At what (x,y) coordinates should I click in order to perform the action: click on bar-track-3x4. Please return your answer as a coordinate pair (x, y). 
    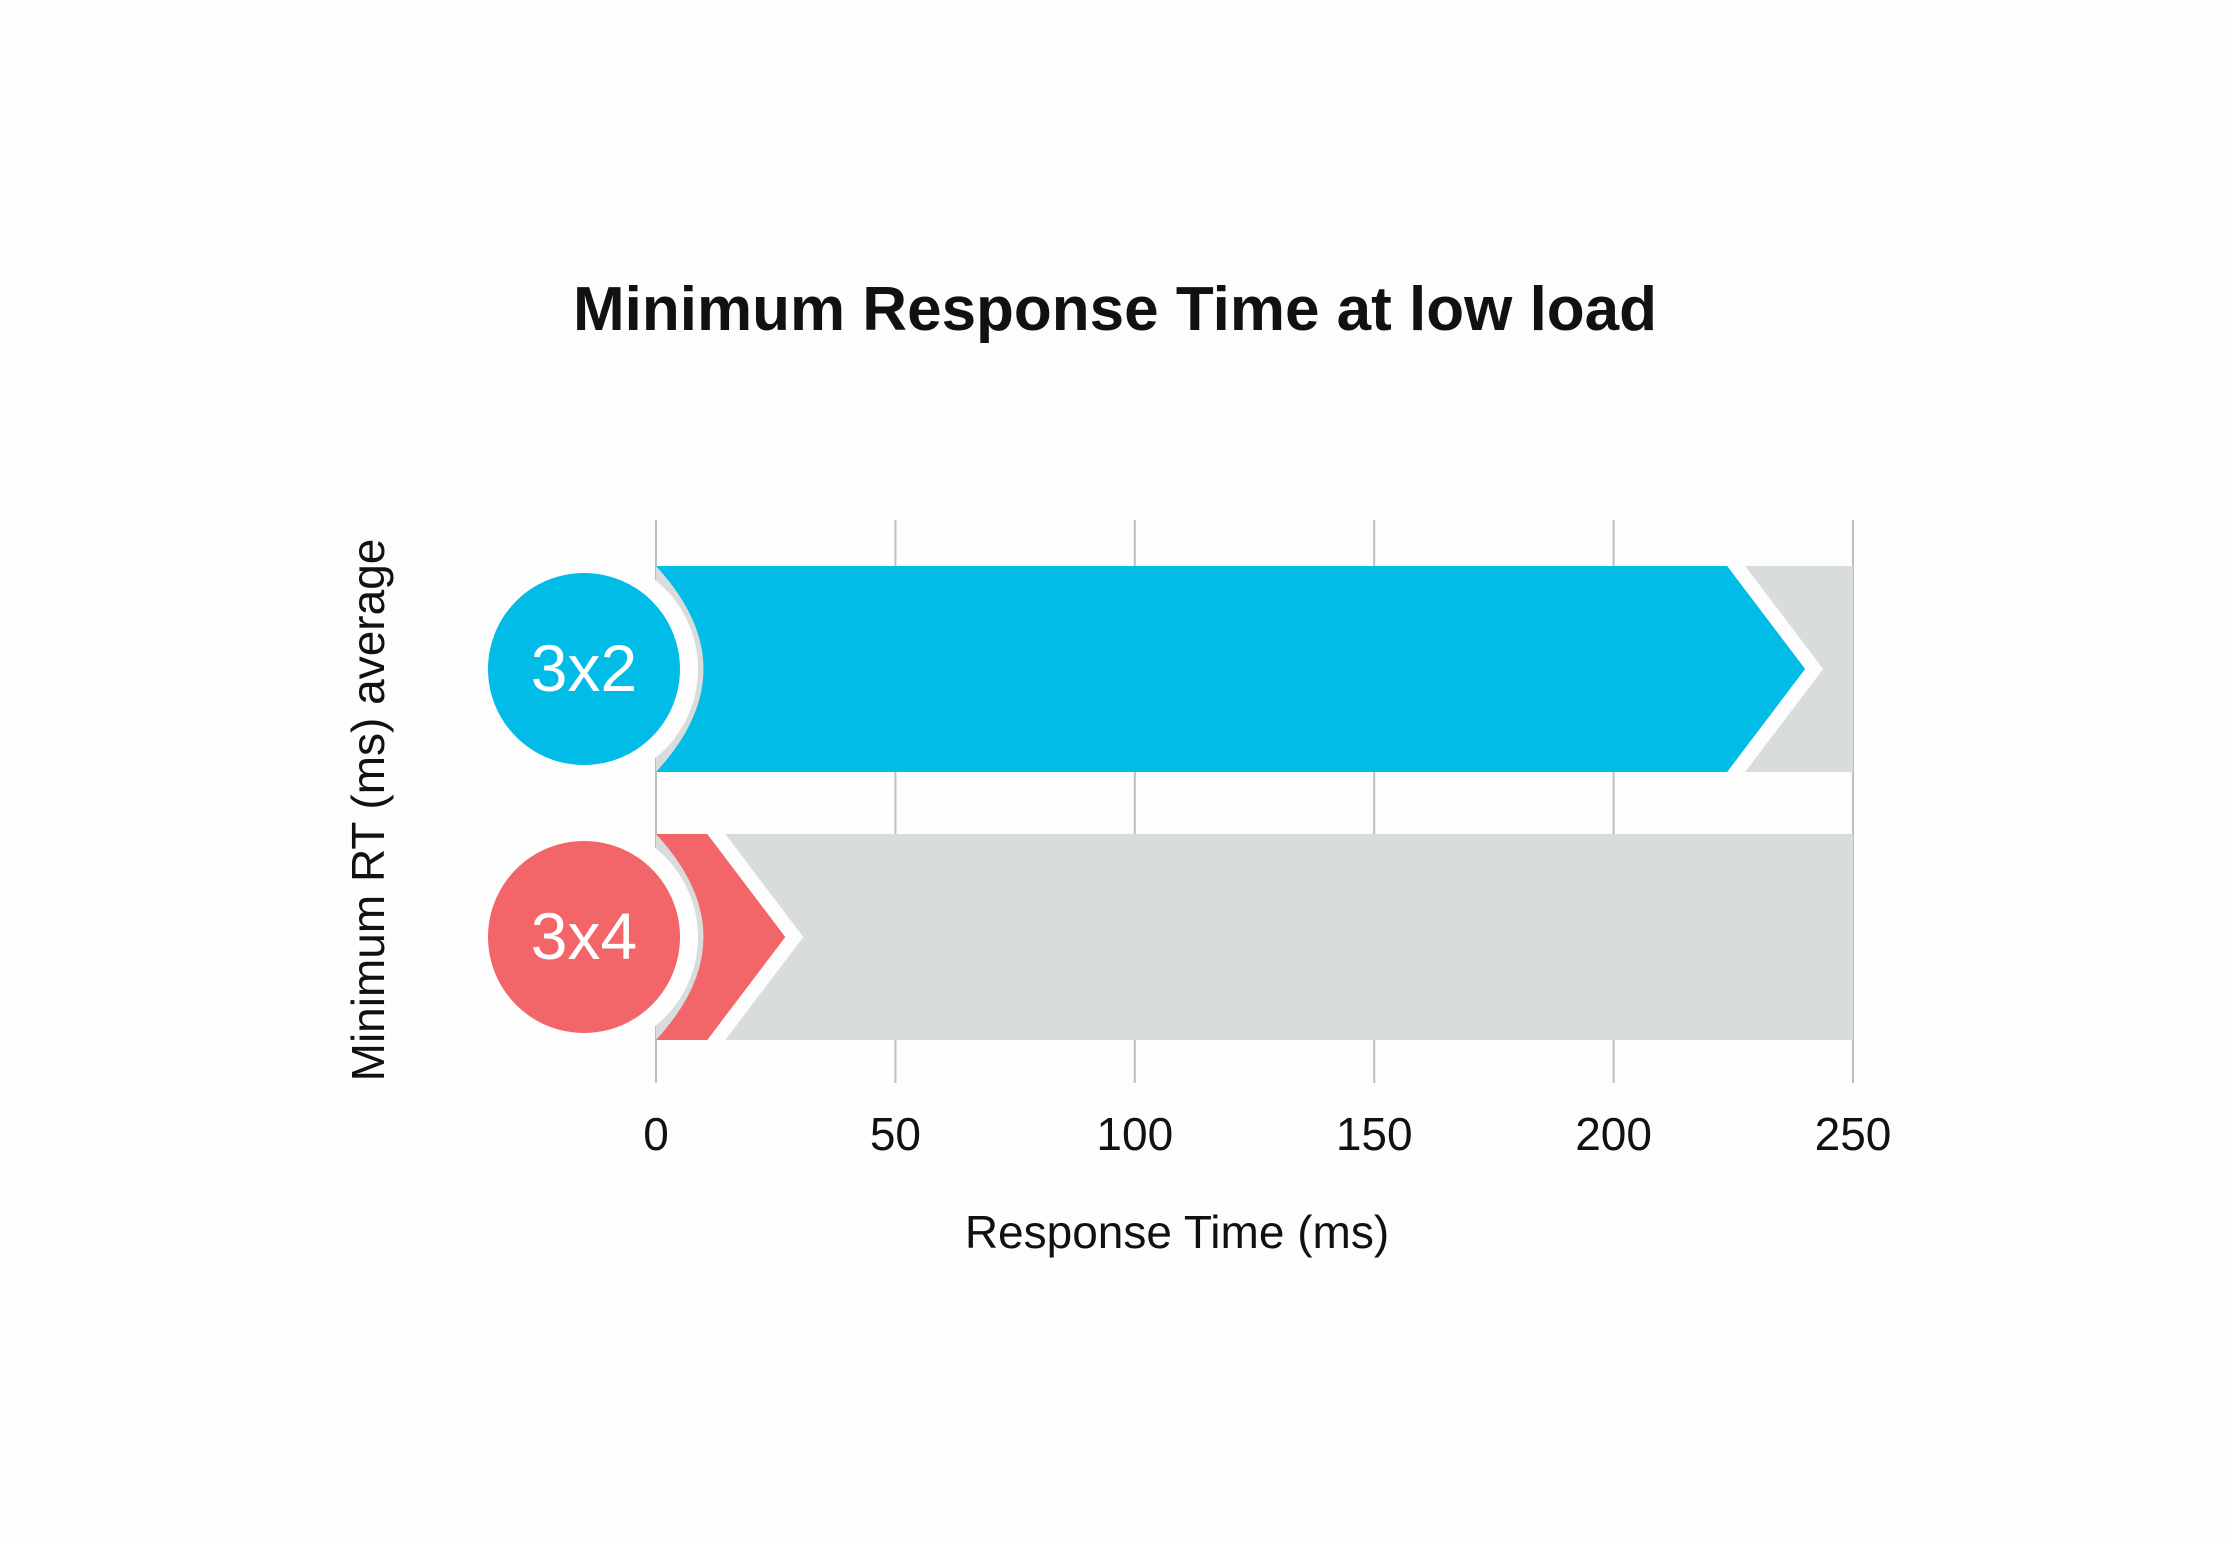
    Looking at the image, I should click on (1254, 937).